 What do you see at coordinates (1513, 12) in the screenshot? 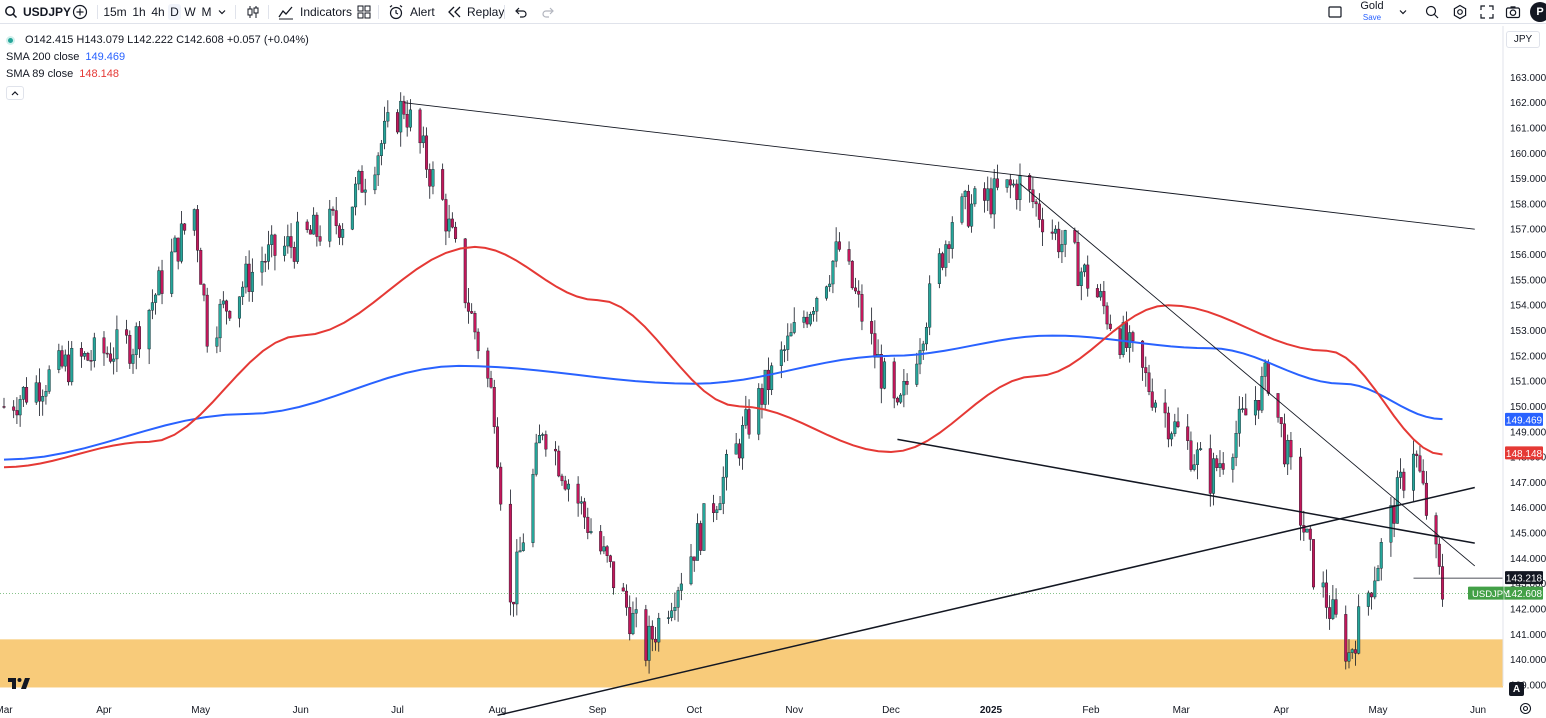
I see `snapshot-button` at bounding box center [1513, 12].